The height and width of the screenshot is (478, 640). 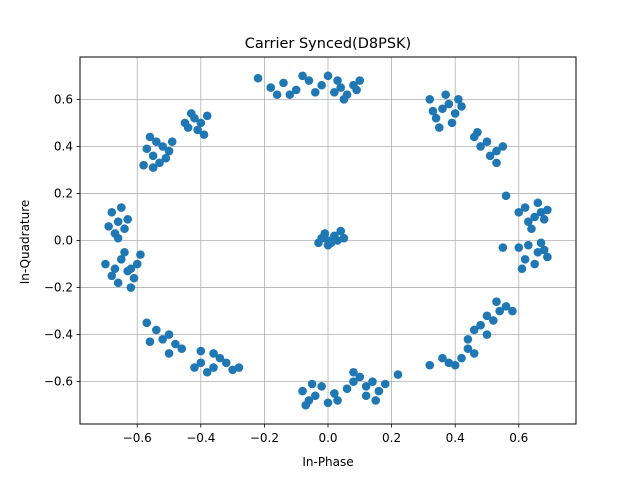 I want to click on y-tick-label: 0.2, so click(x=63, y=193).